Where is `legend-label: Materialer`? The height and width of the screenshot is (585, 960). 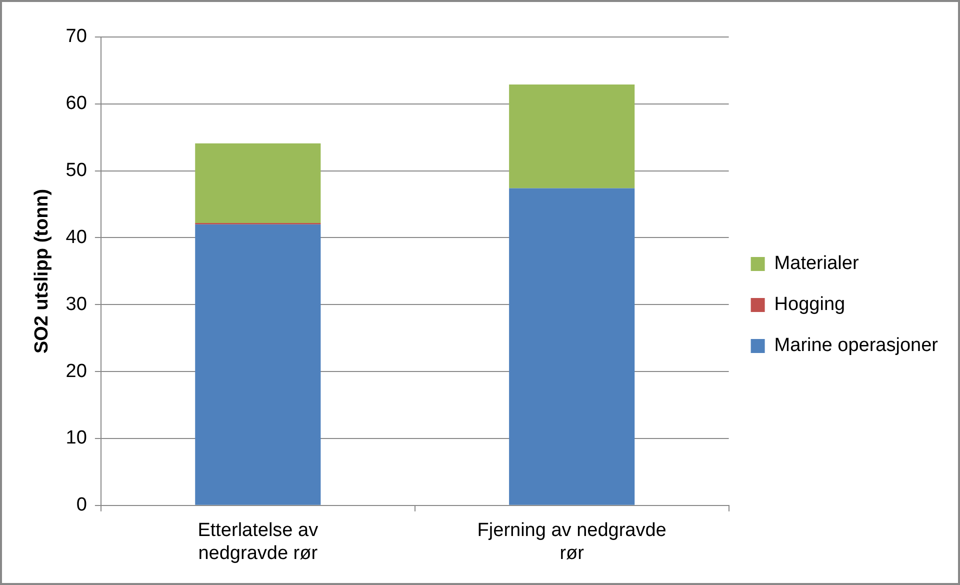
legend-label: Materialer is located at coordinates (817, 263).